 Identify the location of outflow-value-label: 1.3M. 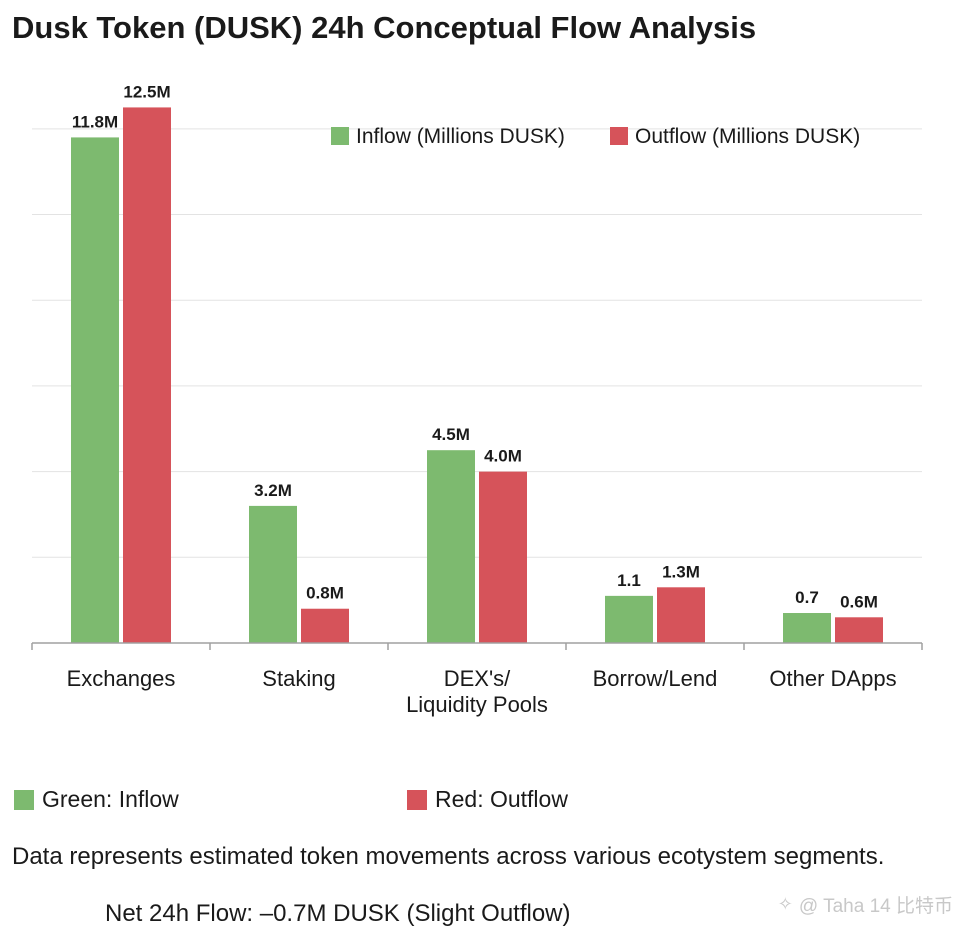
(681, 571).